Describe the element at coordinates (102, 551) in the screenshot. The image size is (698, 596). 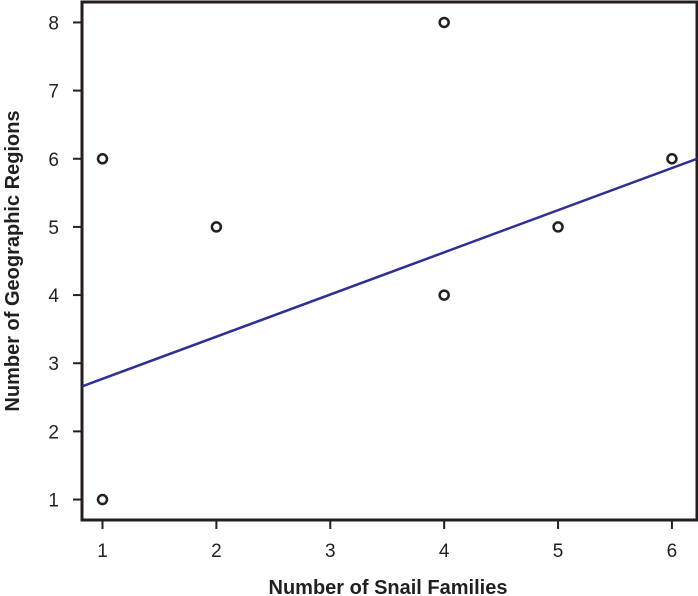
I see `x-tick-label: 1` at that location.